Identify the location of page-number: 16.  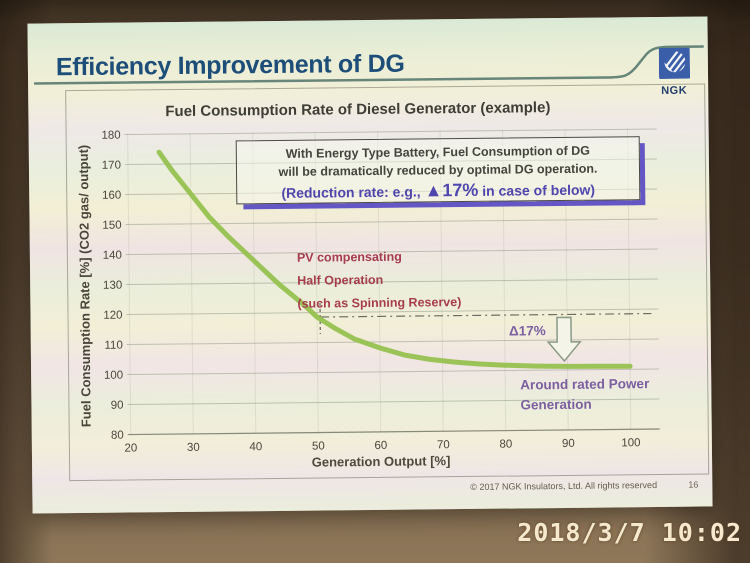
(693, 484).